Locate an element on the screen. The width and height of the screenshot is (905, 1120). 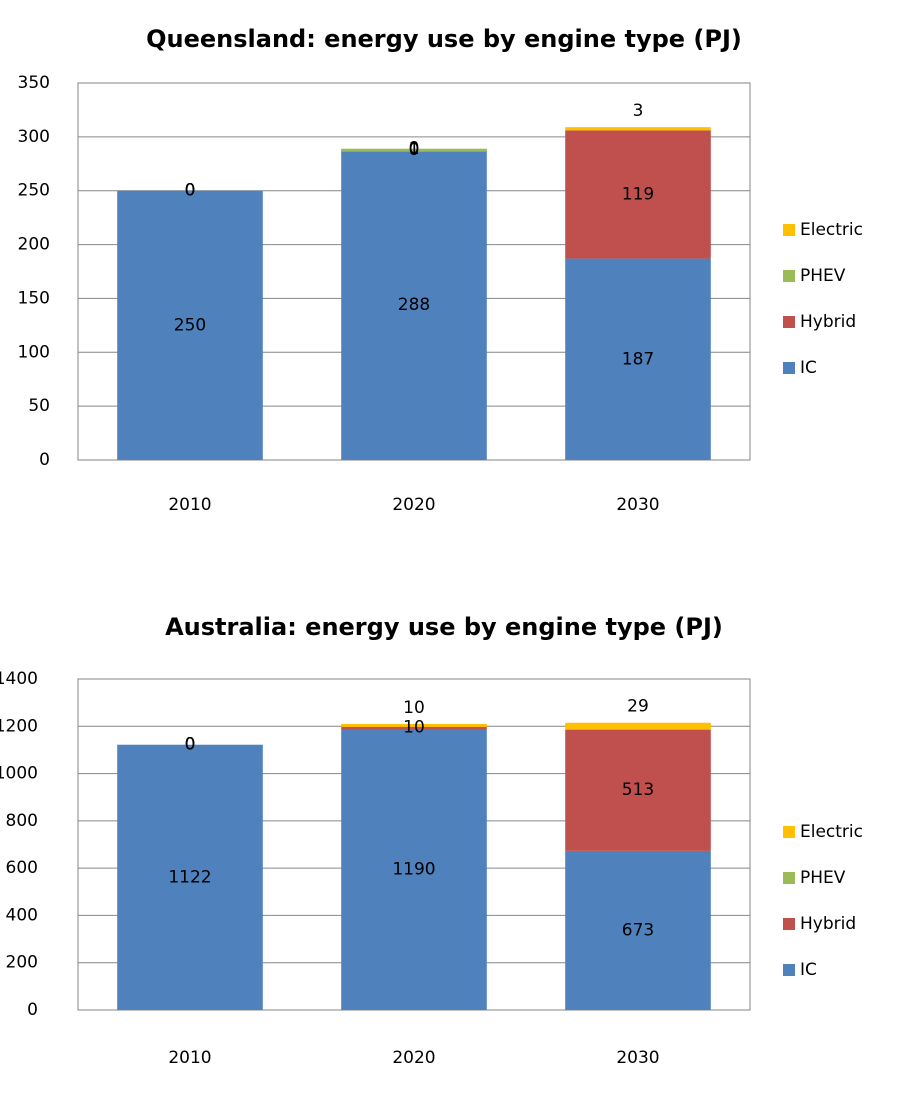
data-label: 673 is located at coordinates (638, 930).